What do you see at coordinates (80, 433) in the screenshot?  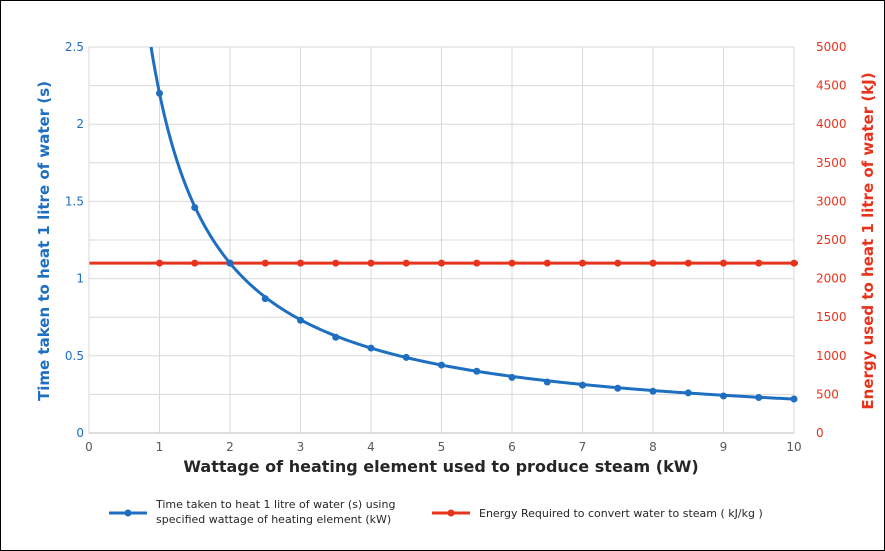 I see `left-y-tick-label: 0` at bounding box center [80, 433].